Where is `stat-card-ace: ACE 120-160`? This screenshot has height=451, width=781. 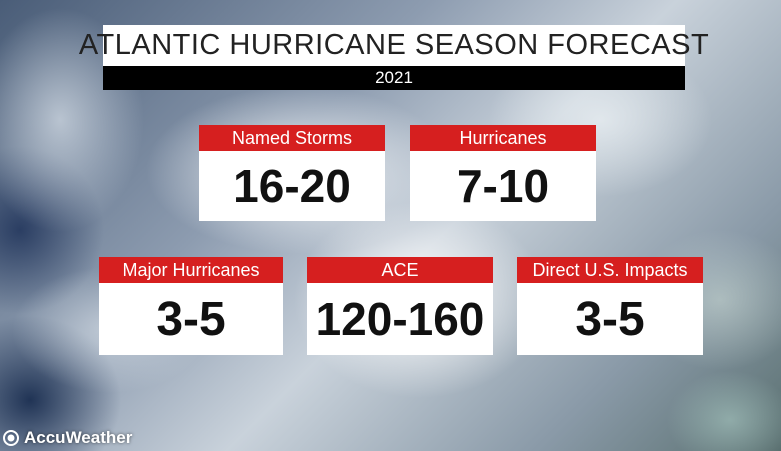
stat-card-ace: ACE 120-160 is located at coordinates (400, 306).